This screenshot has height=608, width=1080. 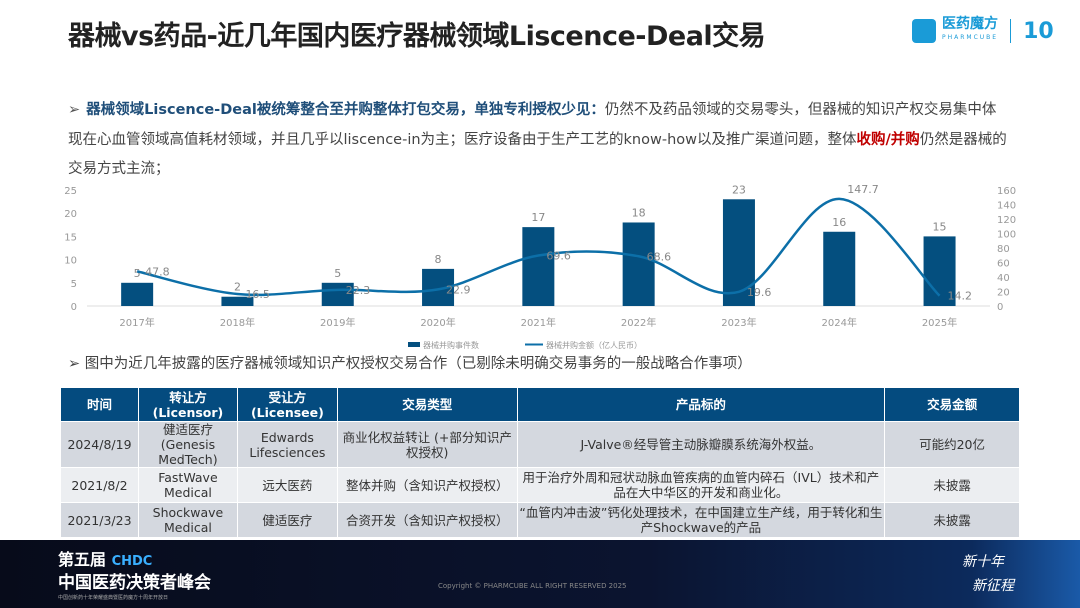 What do you see at coordinates (237, 287) in the screenshot?
I see `bar-data-label: 2` at bounding box center [237, 287].